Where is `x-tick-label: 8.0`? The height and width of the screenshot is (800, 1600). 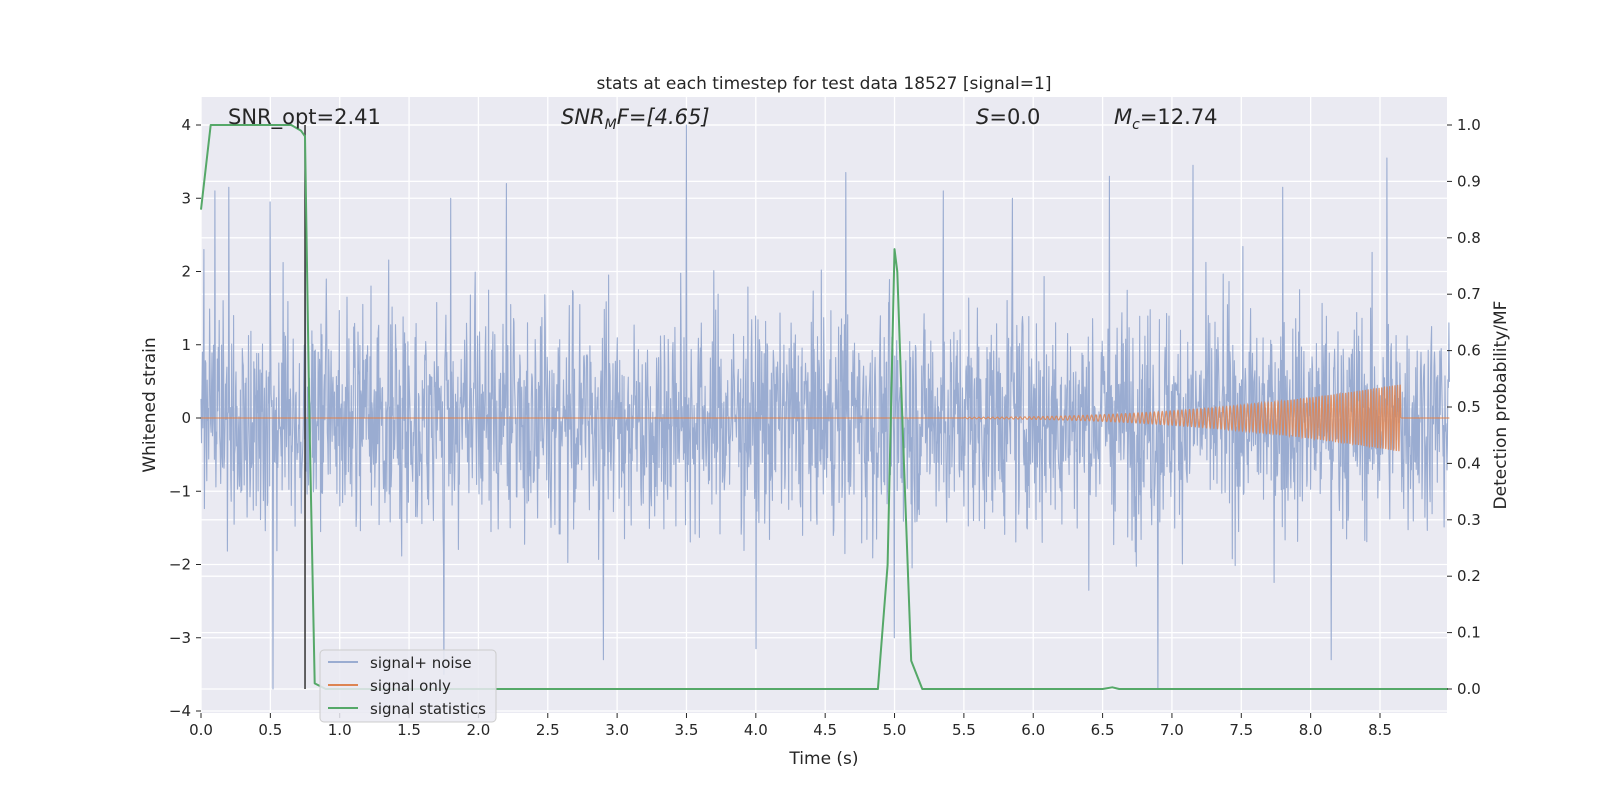 x-tick-label: 8.0 is located at coordinates (1311, 730).